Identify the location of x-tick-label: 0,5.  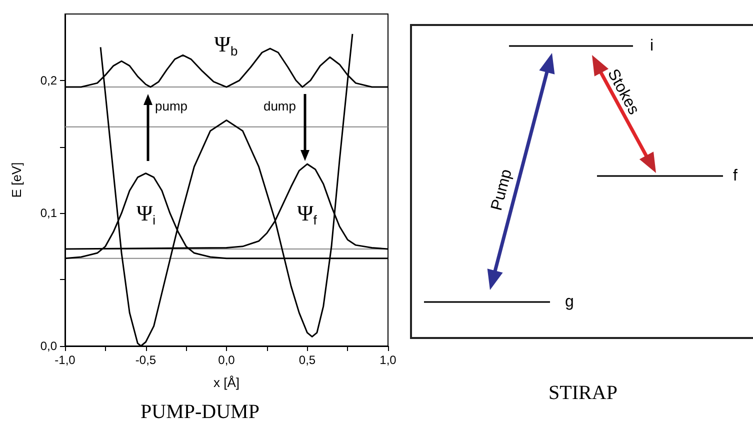
(307, 360).